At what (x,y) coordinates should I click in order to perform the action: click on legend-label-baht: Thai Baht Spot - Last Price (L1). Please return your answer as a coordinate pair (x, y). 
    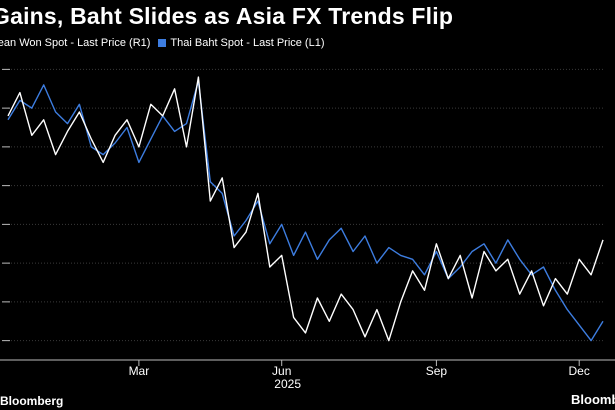
    Looking at the image, I should click on (247, 43).